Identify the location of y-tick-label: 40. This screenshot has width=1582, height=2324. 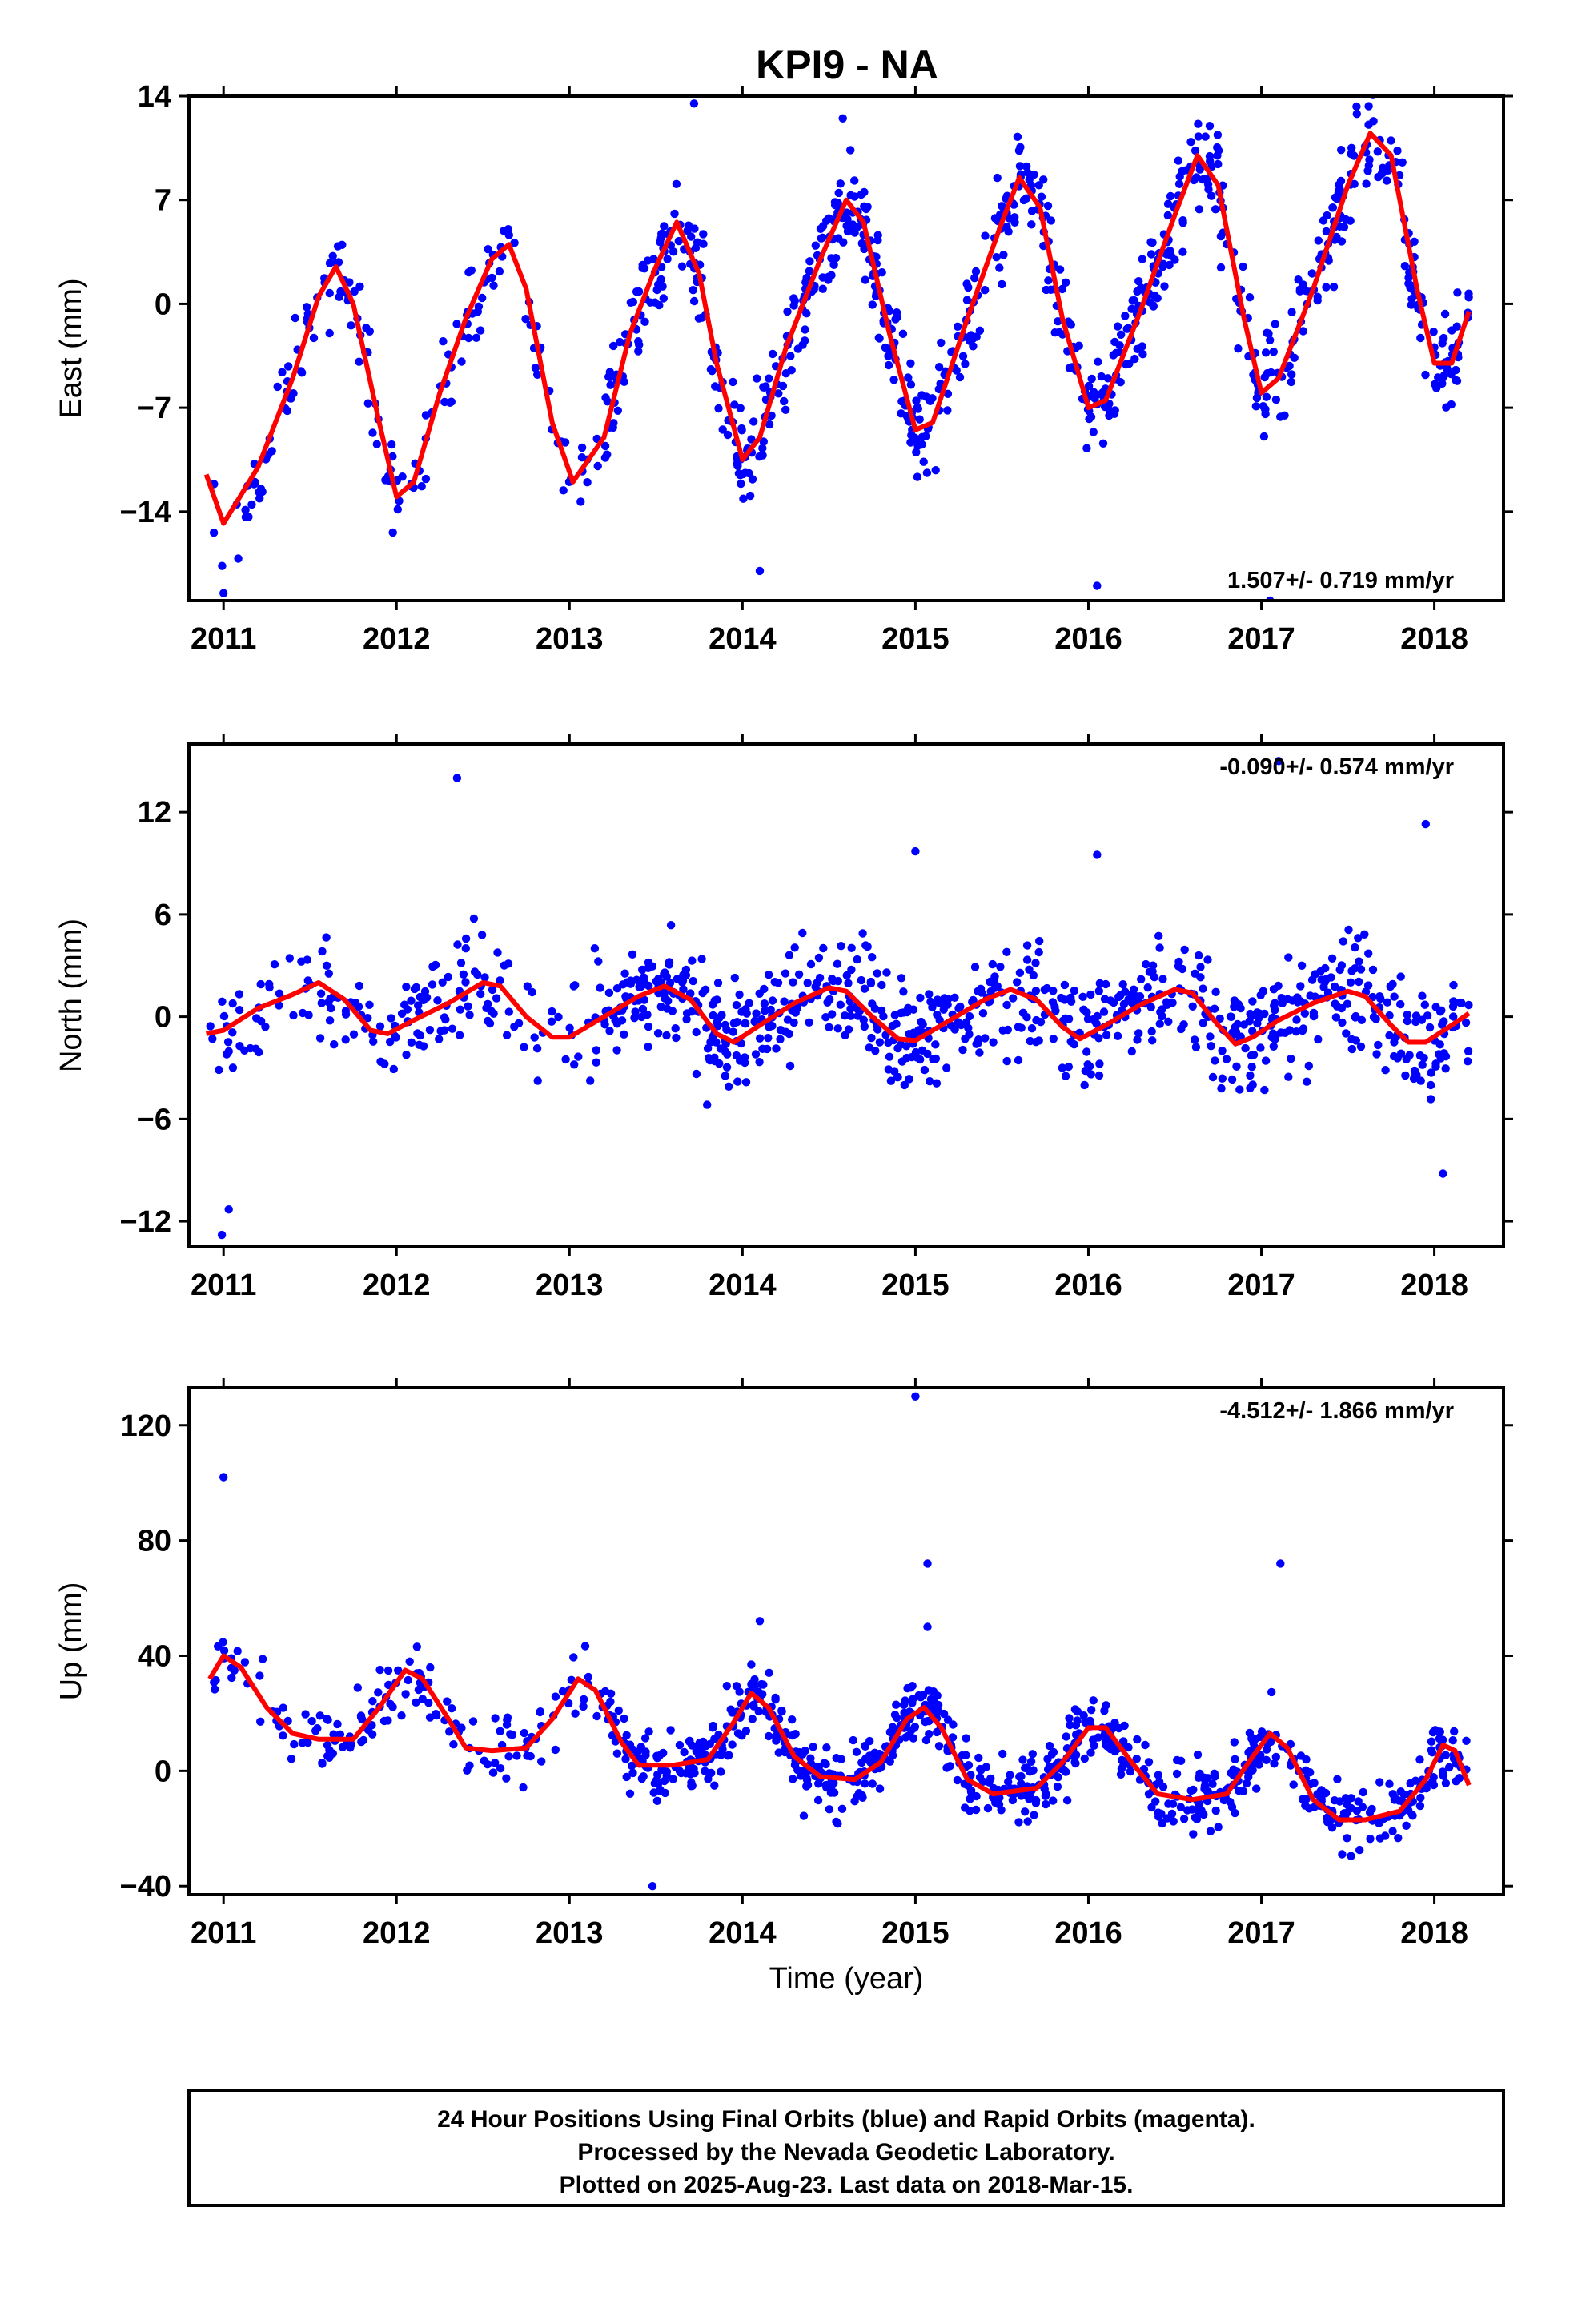
(154, 1656).